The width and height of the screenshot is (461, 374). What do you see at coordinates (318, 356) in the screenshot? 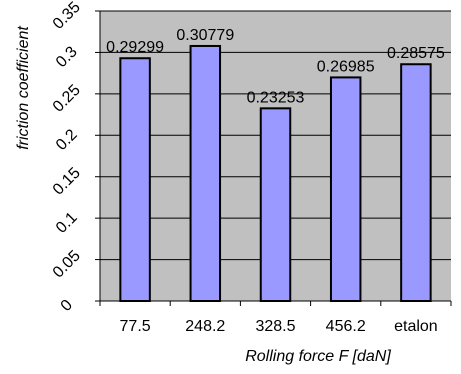
I see `x-axis-title: Rolling force F [daN]` at bounding box center [318, 356].